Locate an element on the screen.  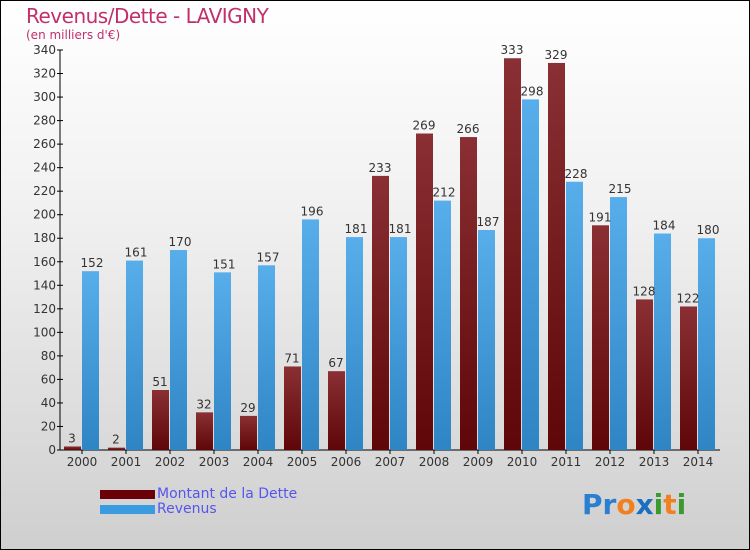
data-label-dette: 233 is located at coordinates (380, 168).